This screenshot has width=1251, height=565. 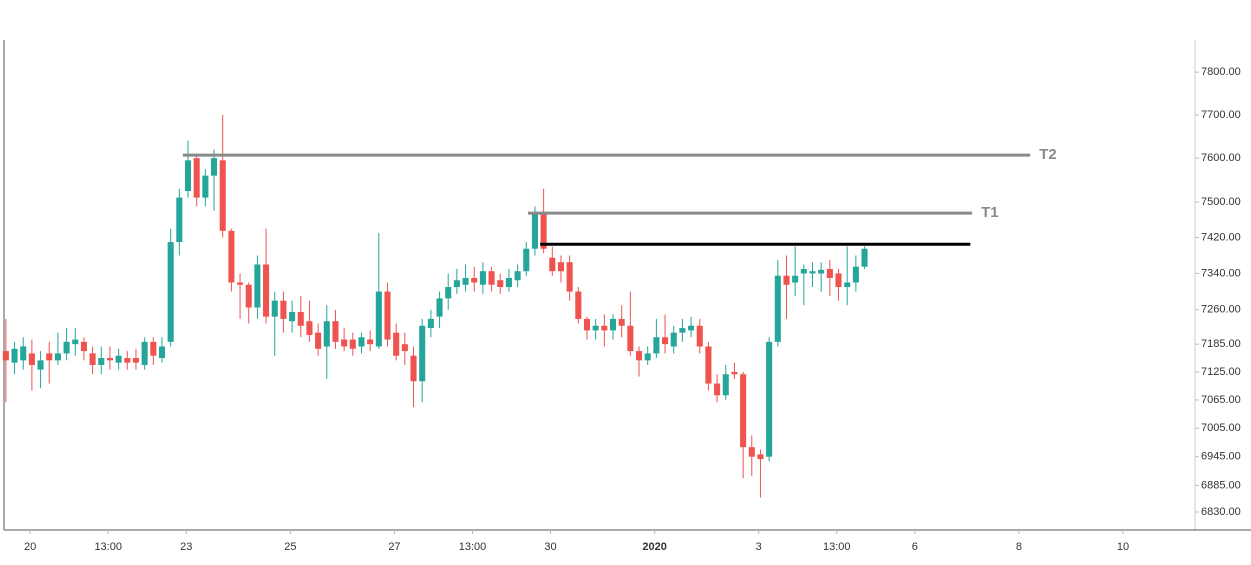 What do you see at coordinates (915, 547) in the screenshot?
I see `x-tick-label: 6` at bounding box center [915, 547].